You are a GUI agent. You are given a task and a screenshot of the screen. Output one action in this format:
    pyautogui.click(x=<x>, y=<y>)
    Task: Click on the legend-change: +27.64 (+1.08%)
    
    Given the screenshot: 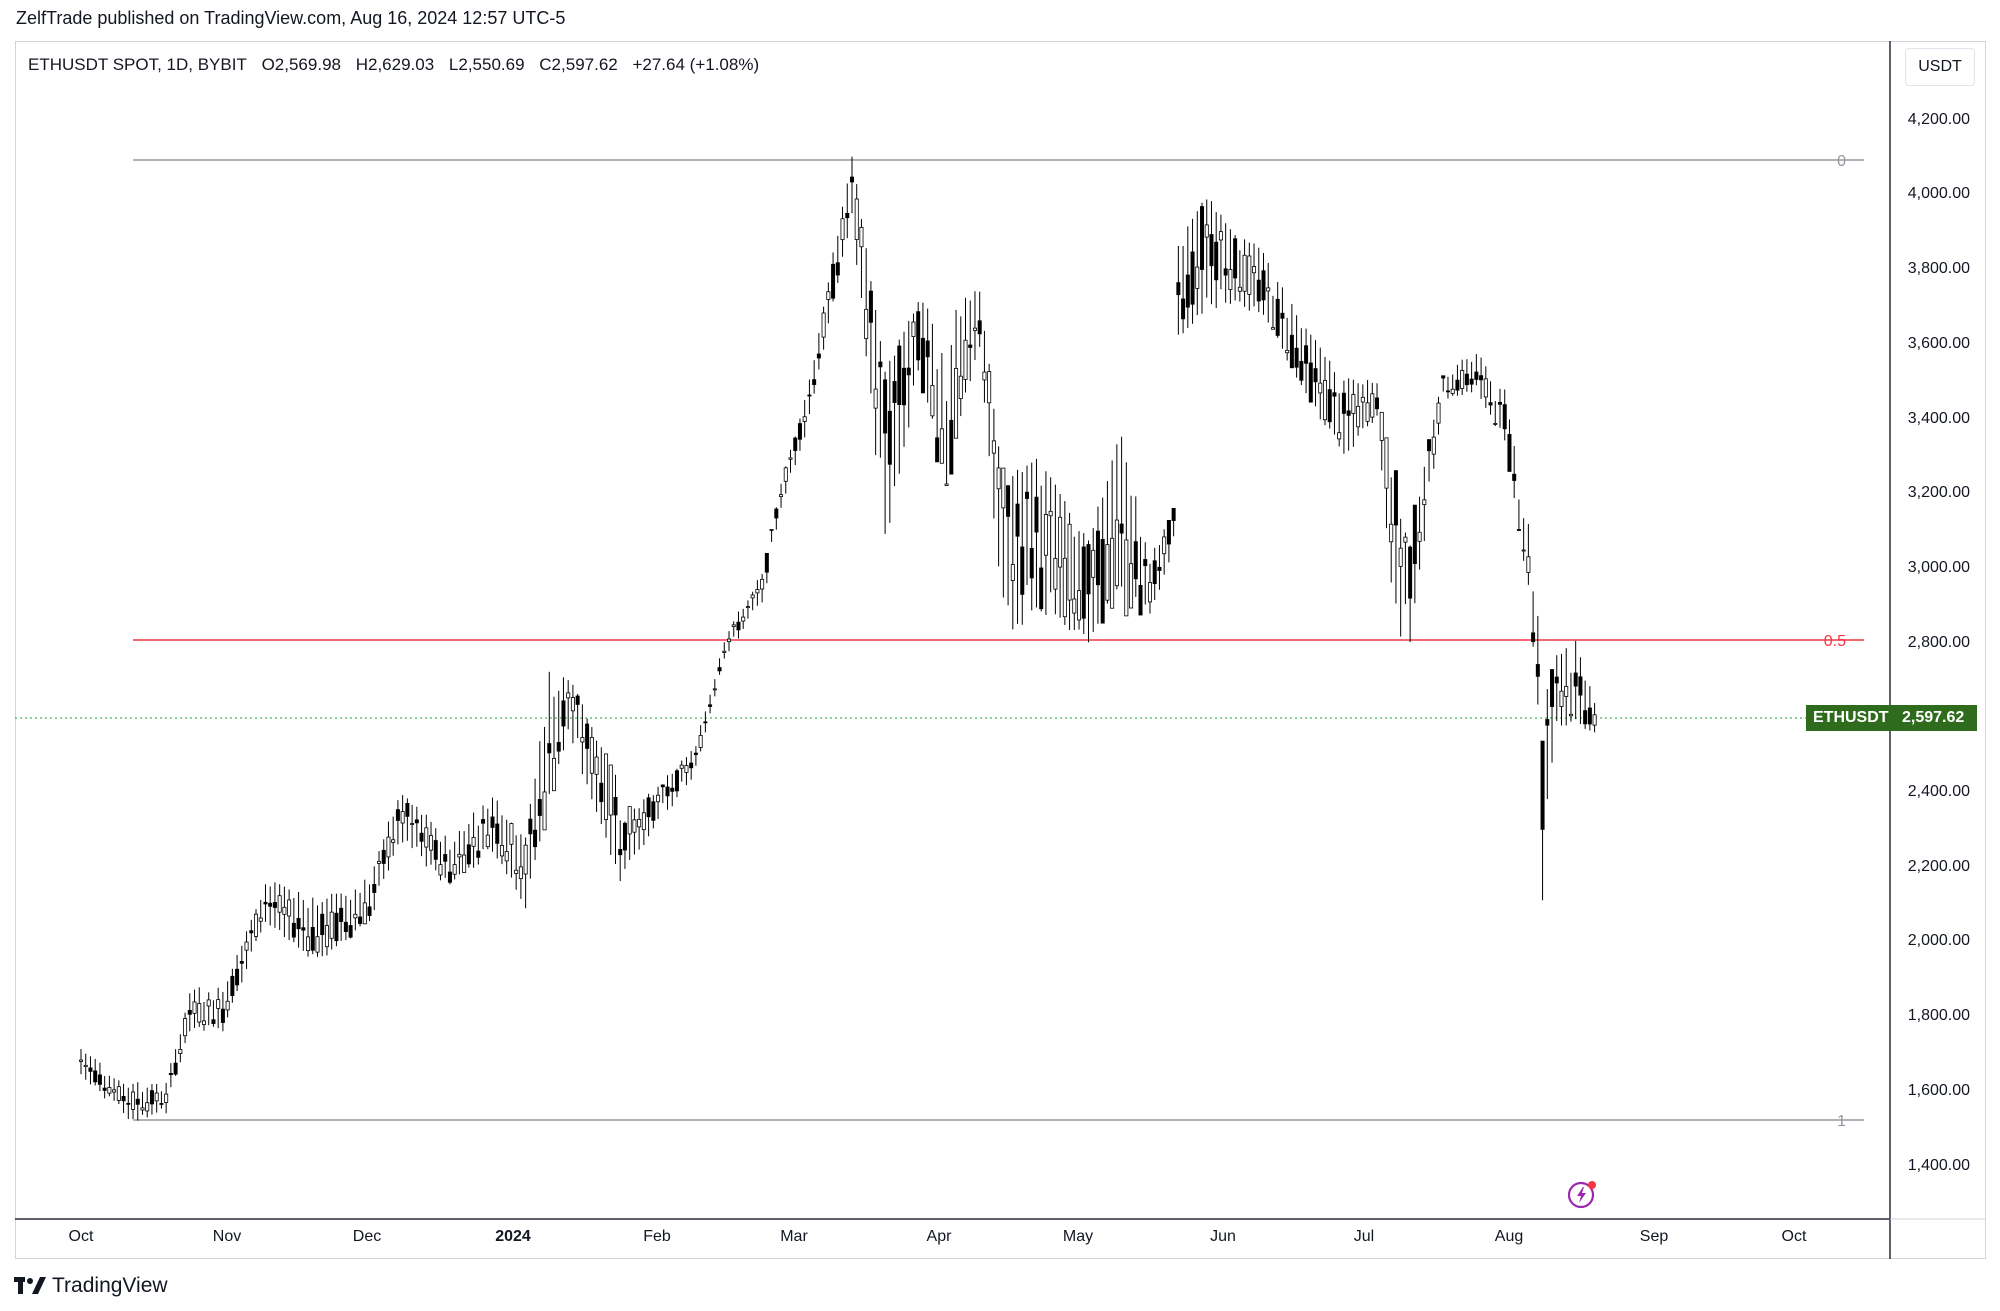 What is the action you would take?
    pyautogui.click(x=696, y=64)
    